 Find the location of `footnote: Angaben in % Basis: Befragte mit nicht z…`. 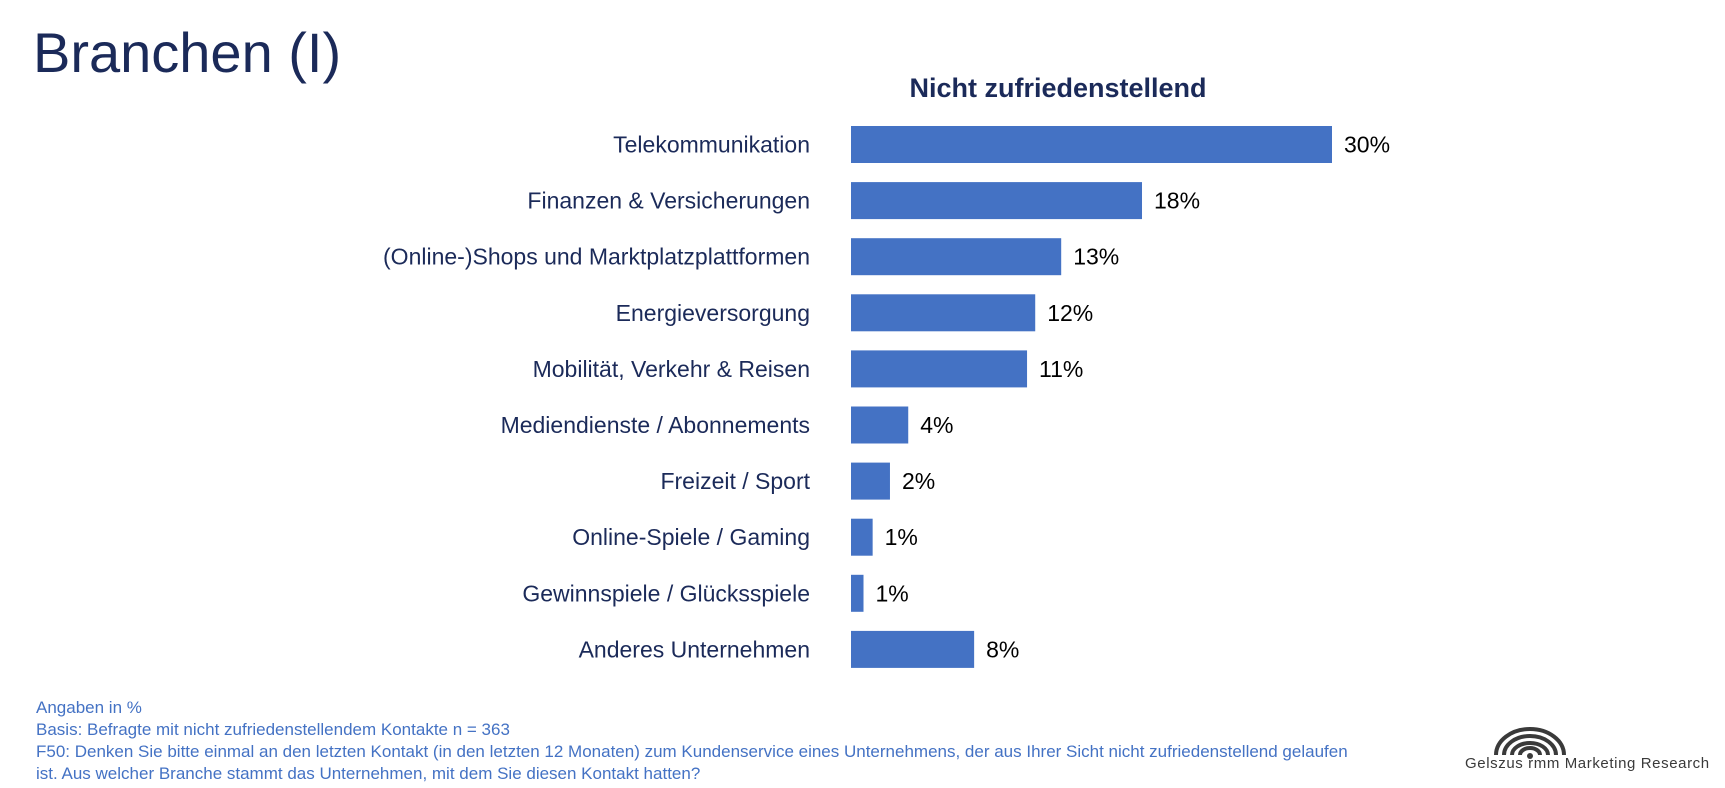

footnote: Angaben in % Basis: Befragte mit nicht z… is located at coordinates (746, 741).